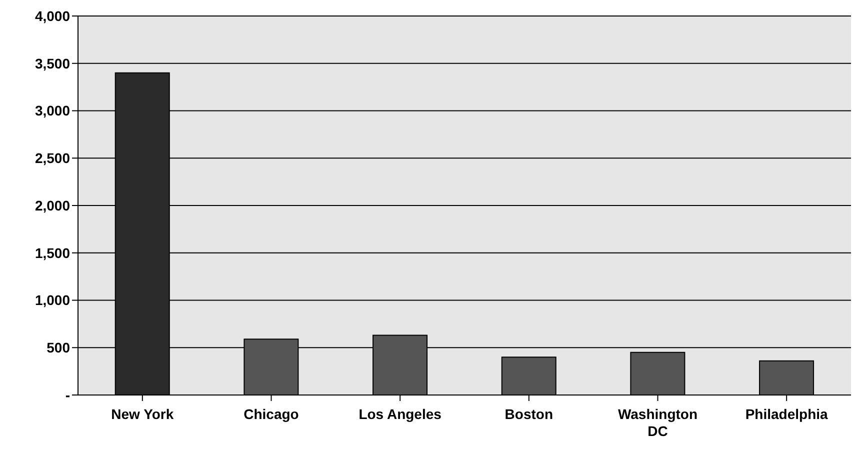  I want to click on y-tick-label: 3,500, so click(52, 63).